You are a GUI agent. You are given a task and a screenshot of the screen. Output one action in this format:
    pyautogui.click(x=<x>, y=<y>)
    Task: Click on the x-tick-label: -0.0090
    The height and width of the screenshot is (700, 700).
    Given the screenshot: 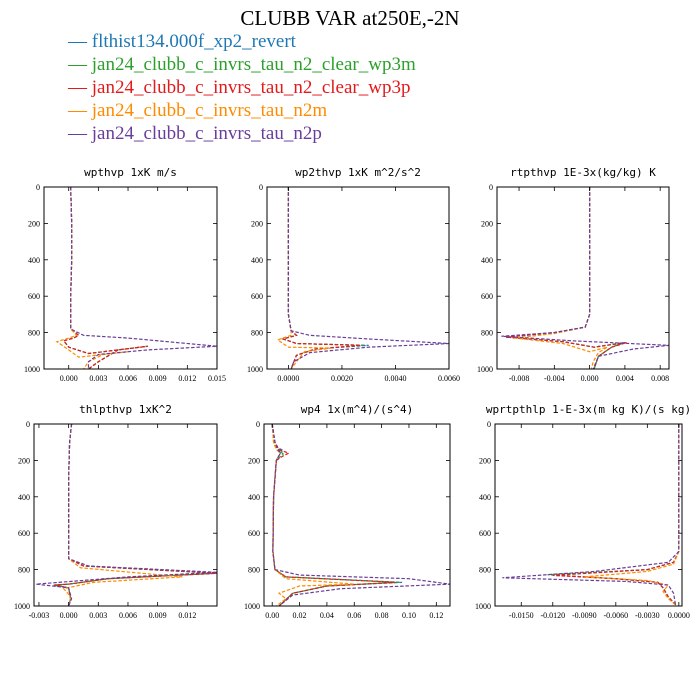 What is the action you would take?
    pyautogui.click(x=584, y=615)
    